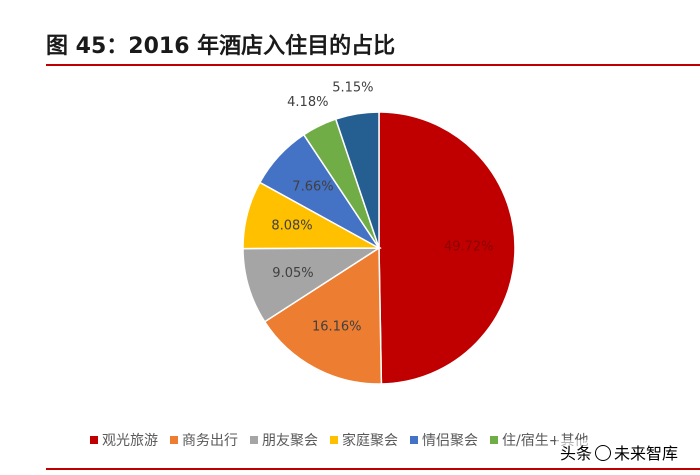 The image size is (700, 475). Describe the element at coordinates (352, 88) in the screenshot. I see `pie-label-6: 5.15%` at that location.